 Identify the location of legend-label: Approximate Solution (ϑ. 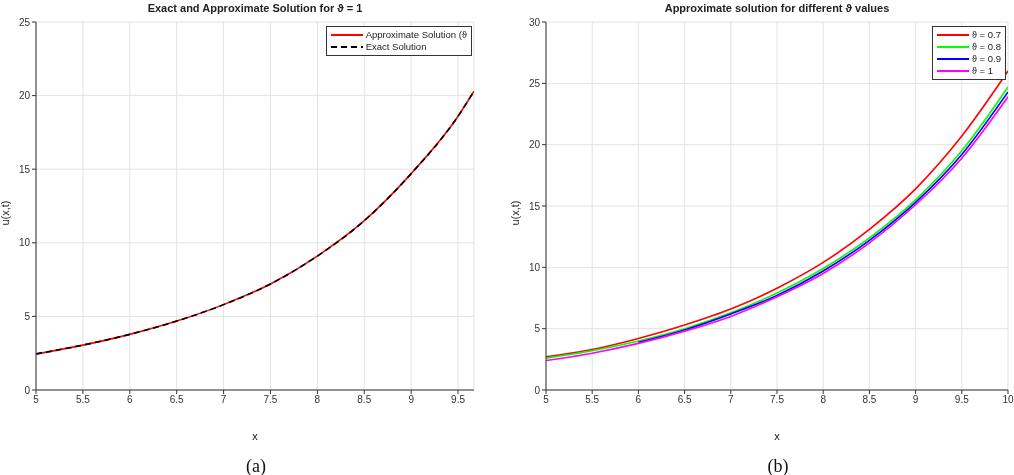
(416, 35).